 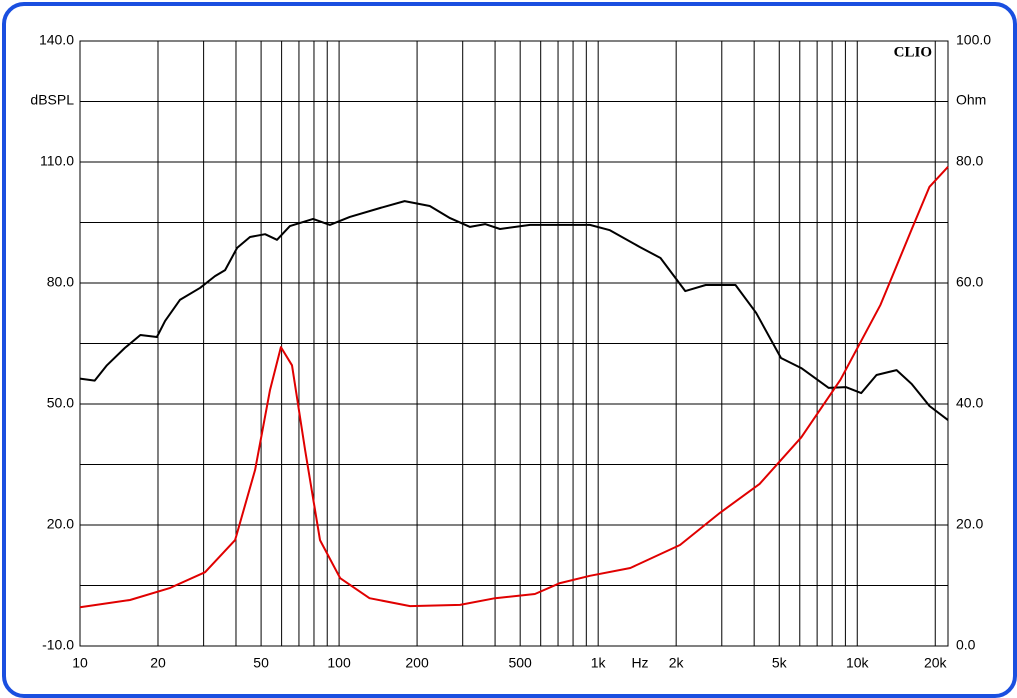 I want to click on x-tick-label: 5k, so click(x=780, y=663).